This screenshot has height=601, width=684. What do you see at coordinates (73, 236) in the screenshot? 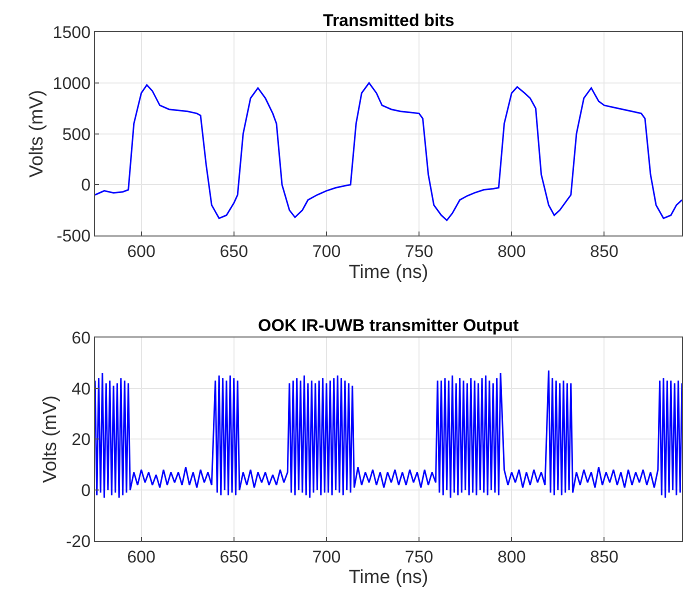
I see `y-tick-label: -500` at bounding box center [73, 236].